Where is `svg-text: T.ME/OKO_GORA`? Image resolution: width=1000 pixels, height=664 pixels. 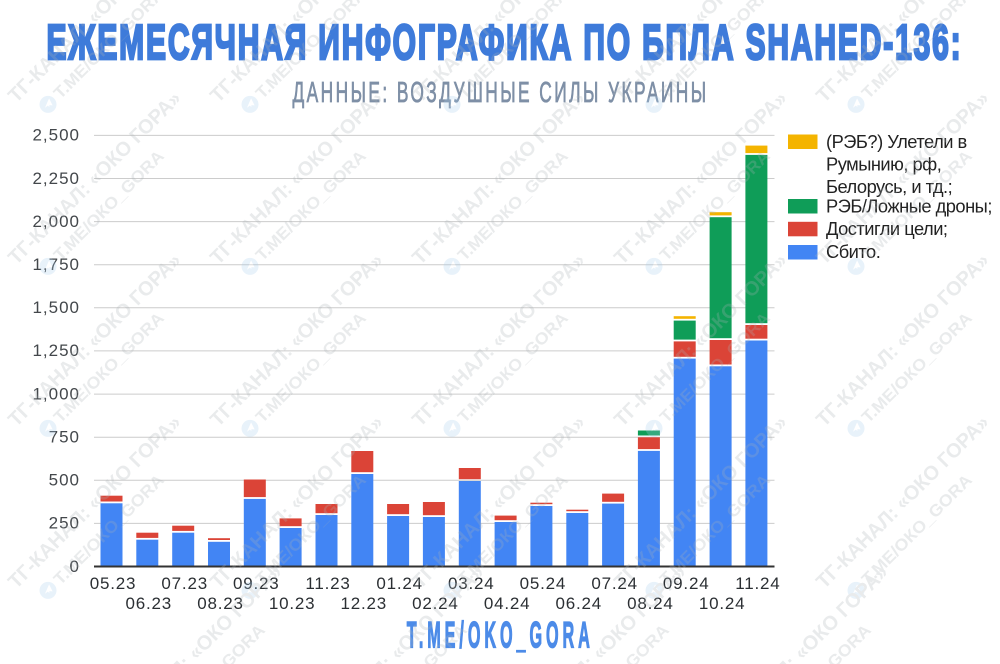 svg-text: T.ME/OKO_GORA is located at coordinates (500, 635).